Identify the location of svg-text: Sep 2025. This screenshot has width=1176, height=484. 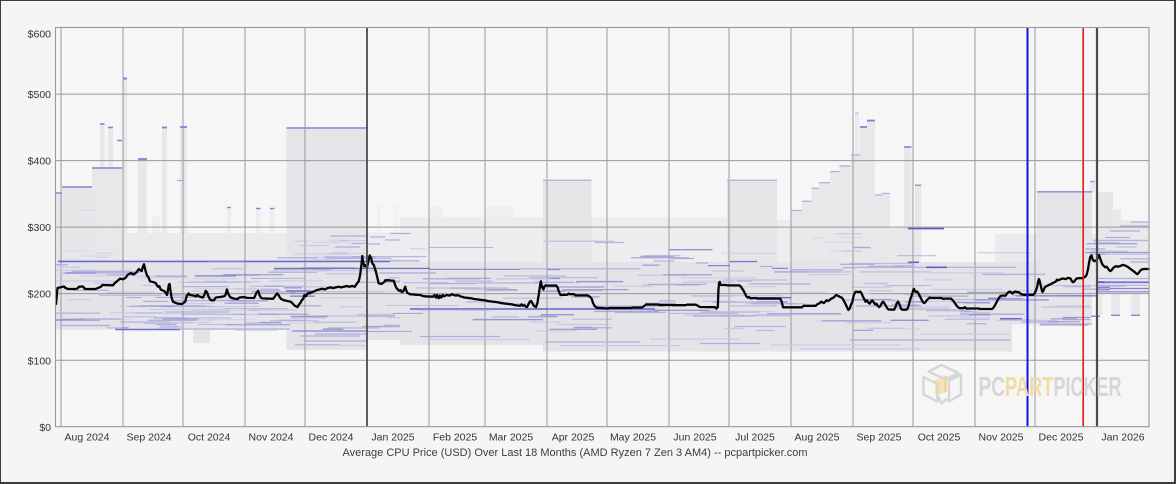
(879, 438).